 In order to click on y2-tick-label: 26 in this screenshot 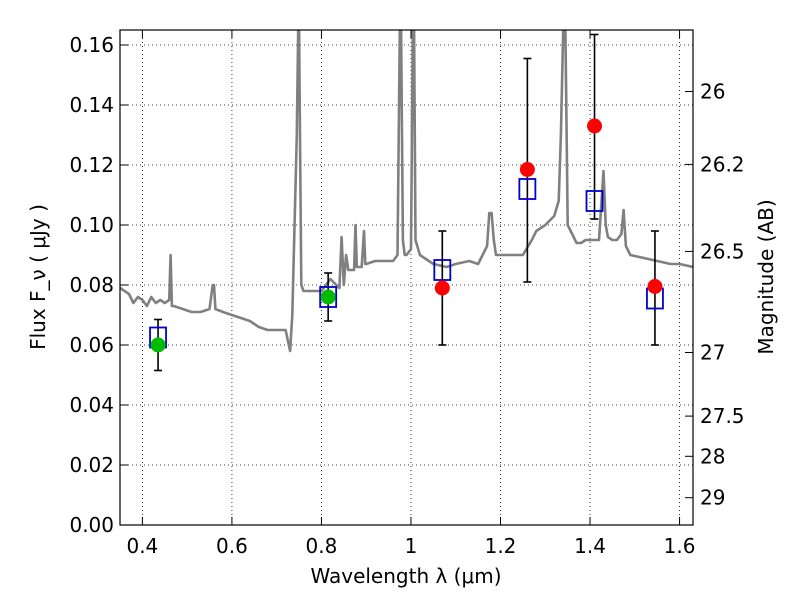, I will do `click(712, 92)`.